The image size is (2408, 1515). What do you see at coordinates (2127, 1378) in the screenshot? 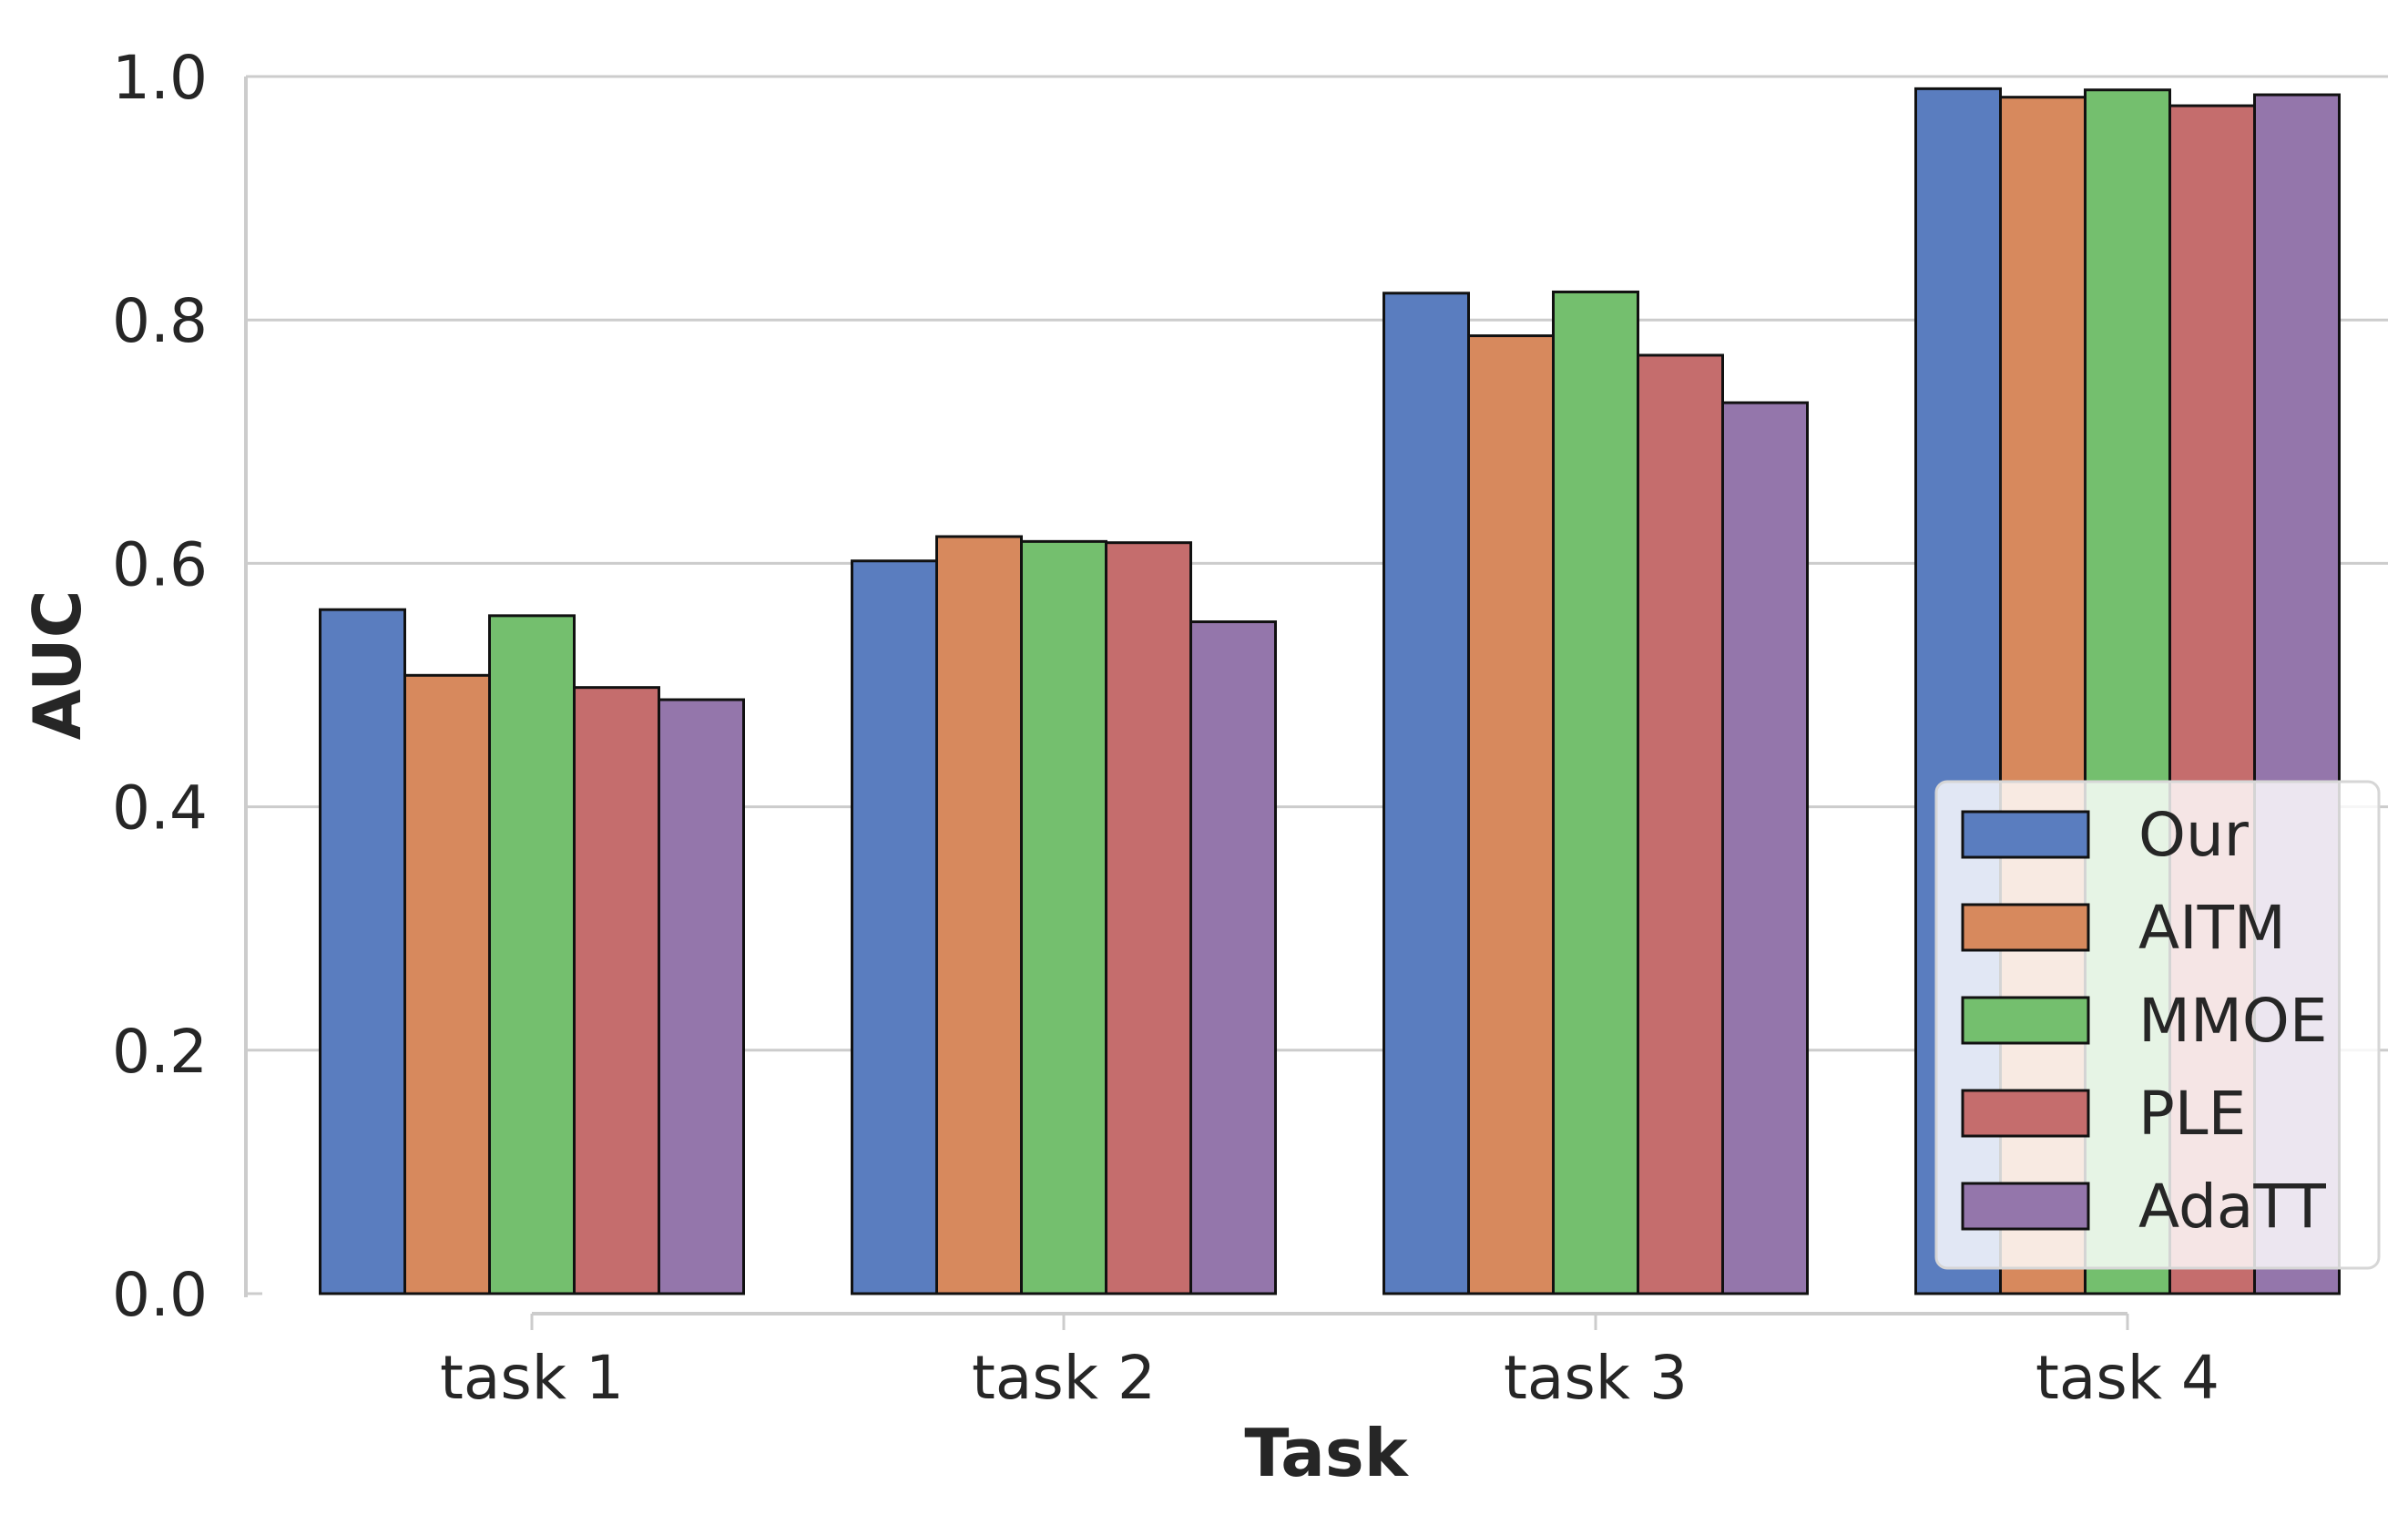
I see `x-tick-label: task 4` at bounding box center [2127, 1378].